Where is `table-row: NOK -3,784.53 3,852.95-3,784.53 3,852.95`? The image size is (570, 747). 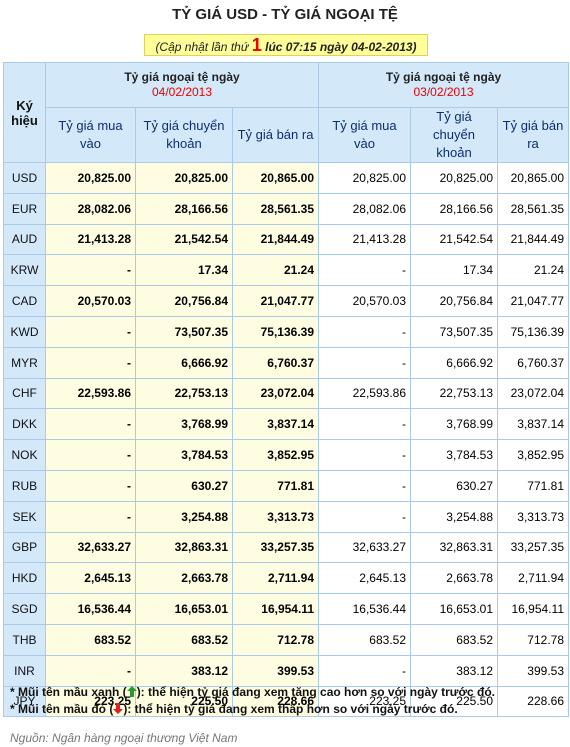 table-row: NOK -3,784.53 3,852.95-3,784.53 3,852.95 is located at coordinates (286, 455).